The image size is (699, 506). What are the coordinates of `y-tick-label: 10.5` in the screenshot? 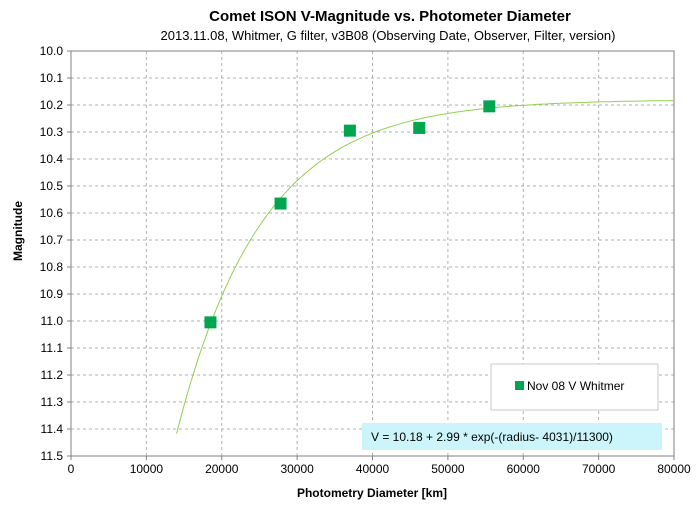 It's located at (52, 186).